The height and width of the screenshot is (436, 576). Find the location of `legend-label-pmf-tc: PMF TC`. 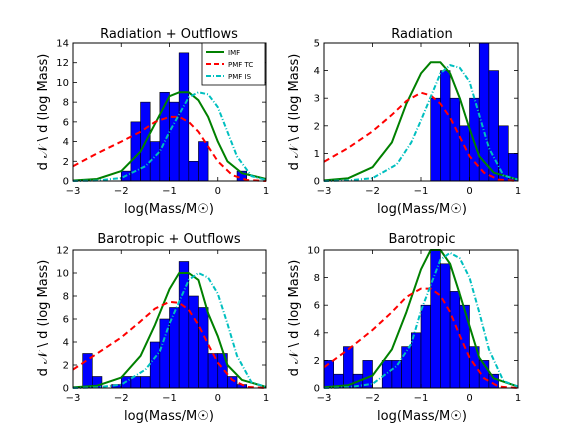

legend-label-pmf-tc: PMF TC is located at coordinates (240, 65).